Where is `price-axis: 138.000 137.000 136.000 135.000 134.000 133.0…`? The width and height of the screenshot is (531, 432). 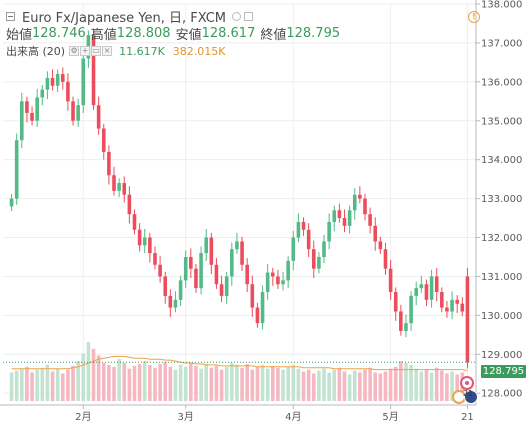 price-axis: 138.000 137.000 136.000 135.000 134.000 133.0… is located at coordinates (498, 202).